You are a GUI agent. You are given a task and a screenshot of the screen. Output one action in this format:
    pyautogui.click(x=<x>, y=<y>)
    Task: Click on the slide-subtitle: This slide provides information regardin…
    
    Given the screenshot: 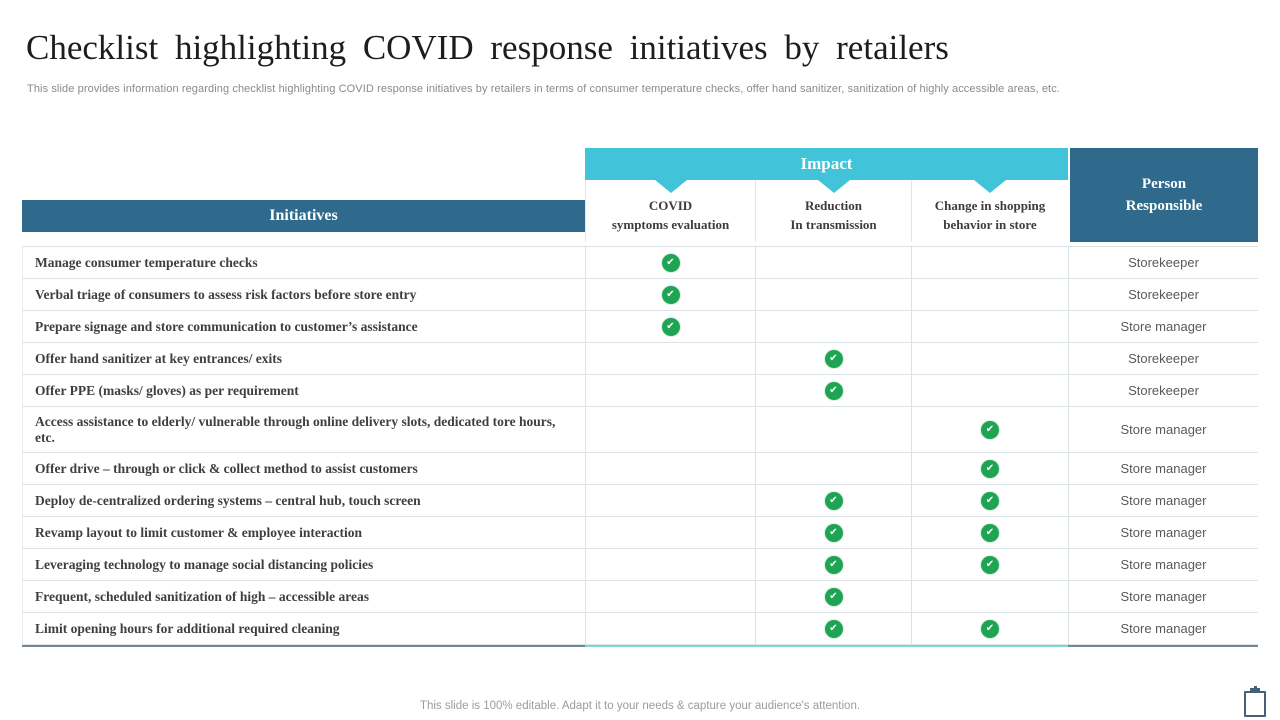 What is the action you would take?
    pyautogui.click(x=543, y=89)
    